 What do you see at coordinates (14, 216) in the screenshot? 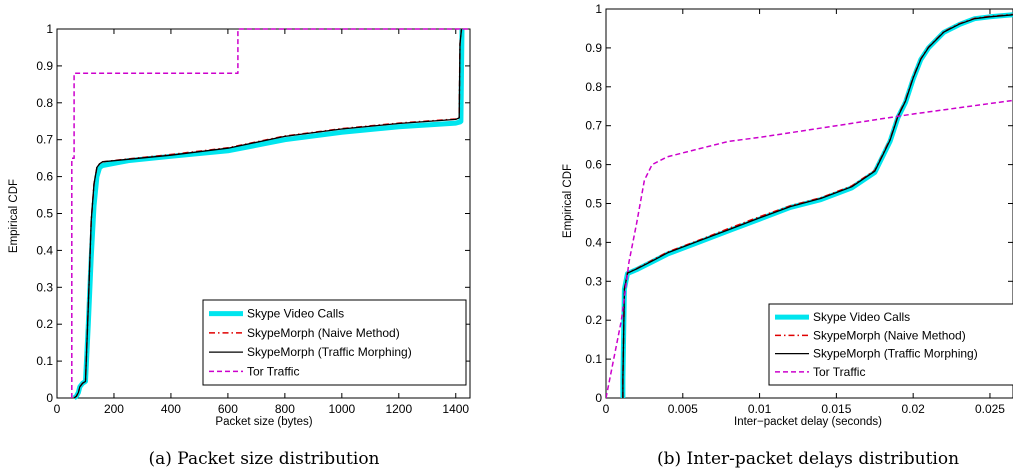
I see `ylabel-packet-size: Empirical CDF` at bounding box center [14, 216].